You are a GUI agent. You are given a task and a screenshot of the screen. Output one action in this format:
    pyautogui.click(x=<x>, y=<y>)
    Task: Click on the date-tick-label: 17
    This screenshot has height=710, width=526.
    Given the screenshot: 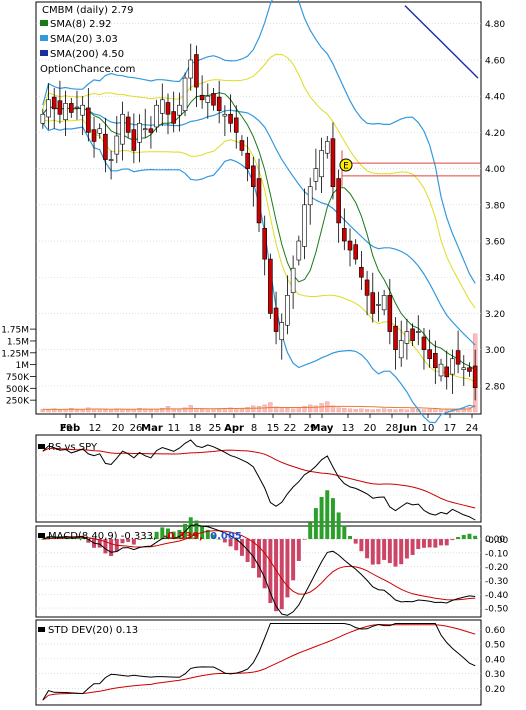 What is the action you would take?
    pyautogui.click(x=450, y=428)
    